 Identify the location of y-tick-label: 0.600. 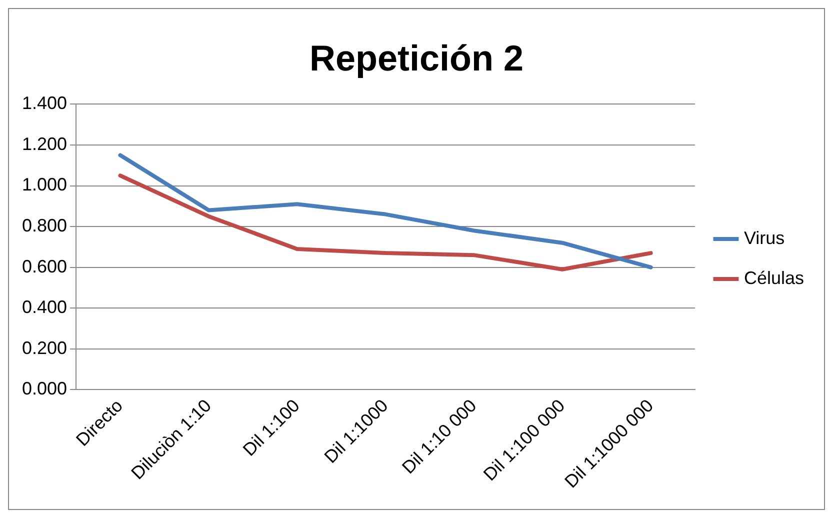
(45, 266).